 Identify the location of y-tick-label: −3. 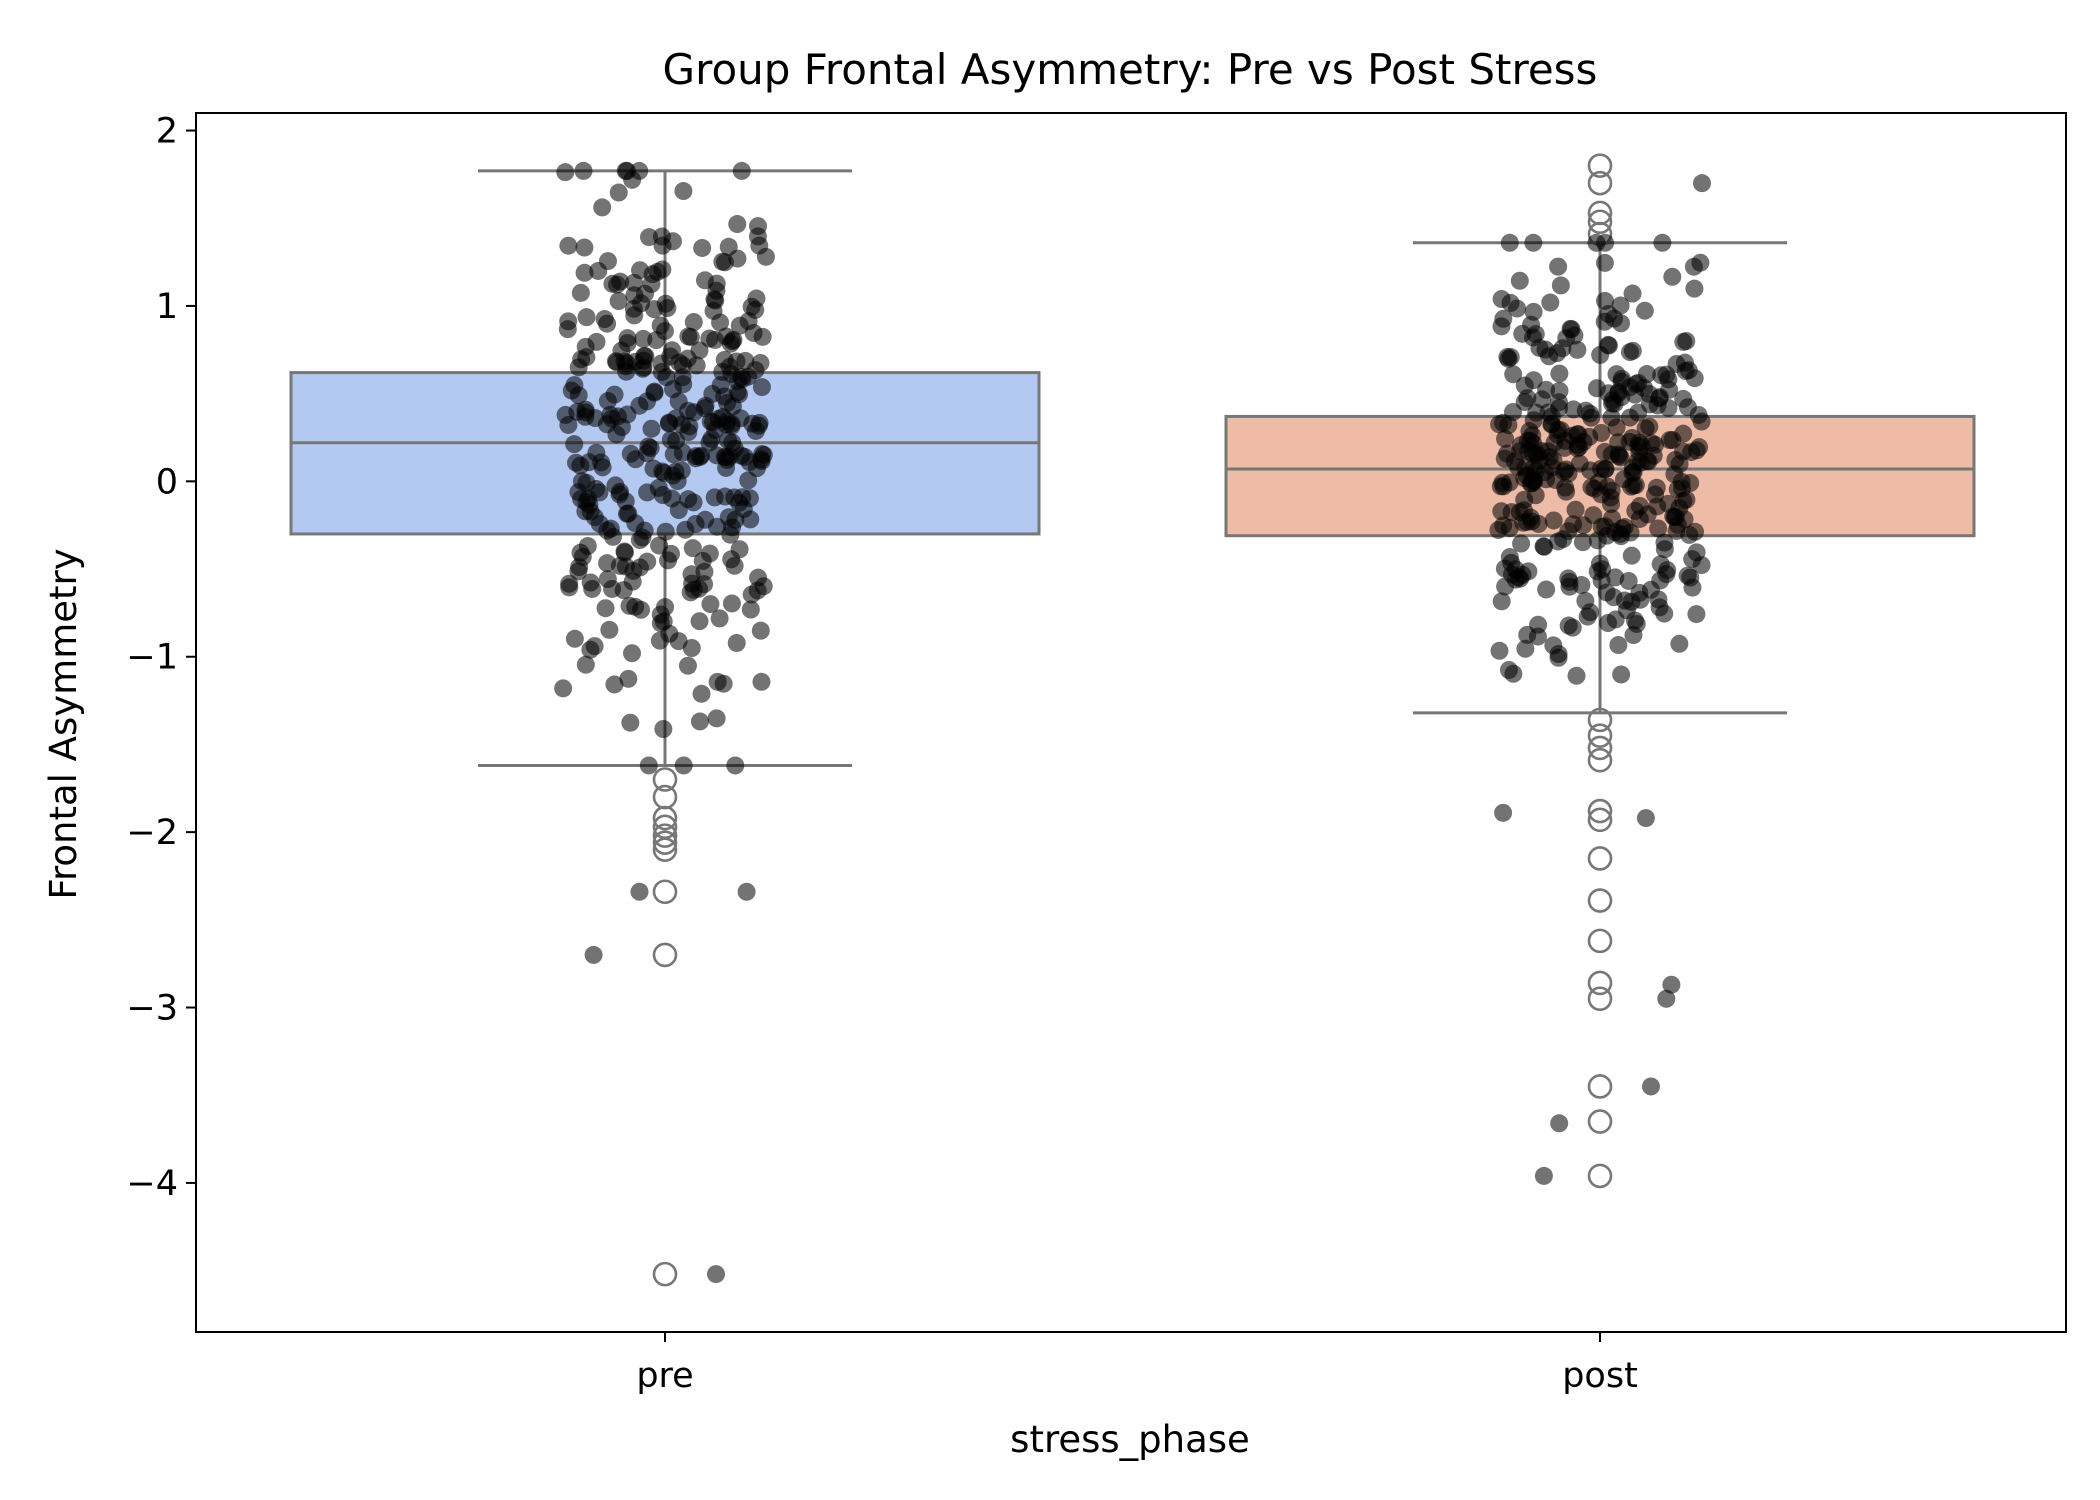
(152, 1009).